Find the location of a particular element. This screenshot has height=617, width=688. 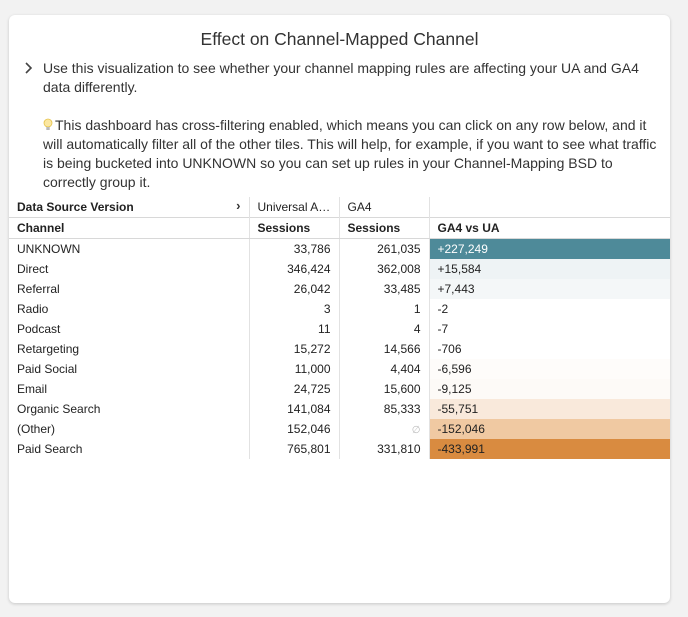

pivot-header-row: Data Source Version › Universal An… GA4 is located at coordinates (339, 207).